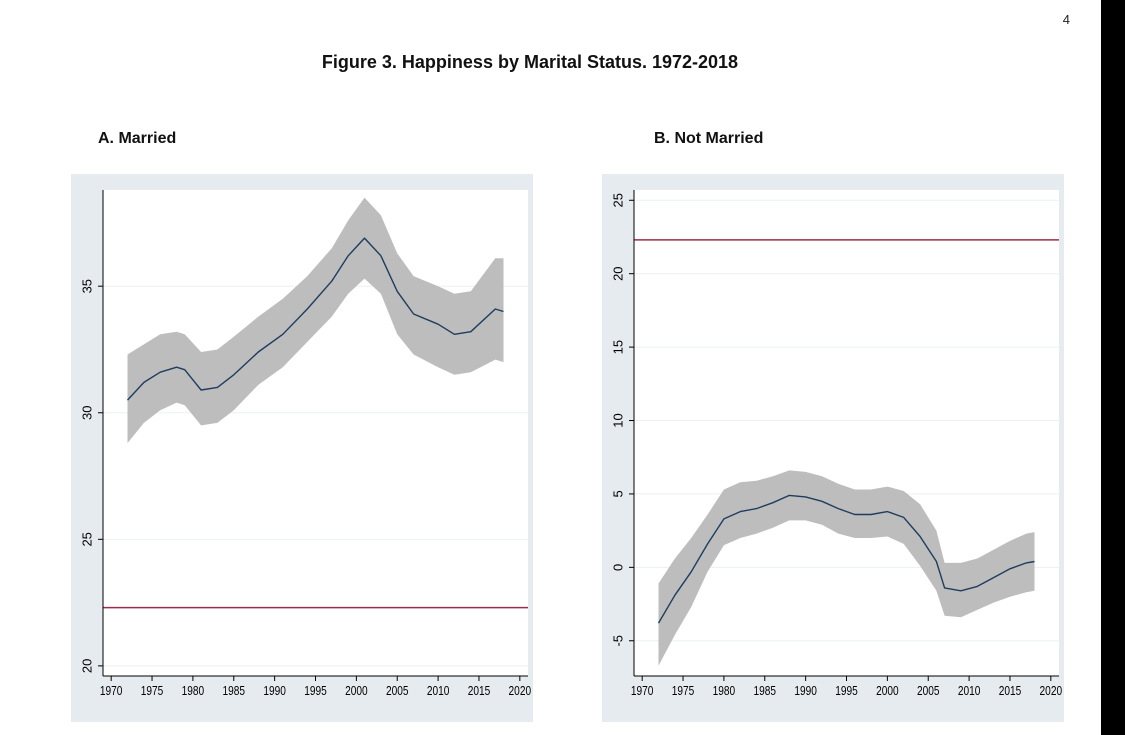 The image size is (1125, 735). Describe the element at coordinates (617, 200) in the screenshot. I see `not-married-y-tick-label: 25` at that location.